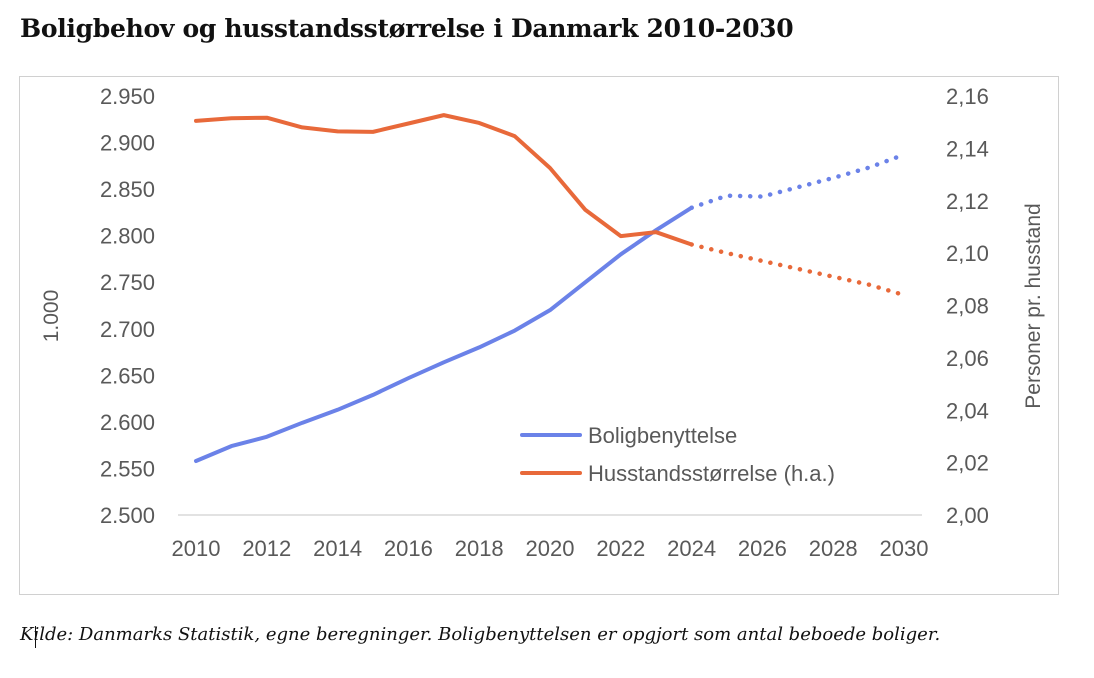  Describe the element at coordinates (691, 548) in the screenshot. I see `x-tick-label: 2024` at that location.